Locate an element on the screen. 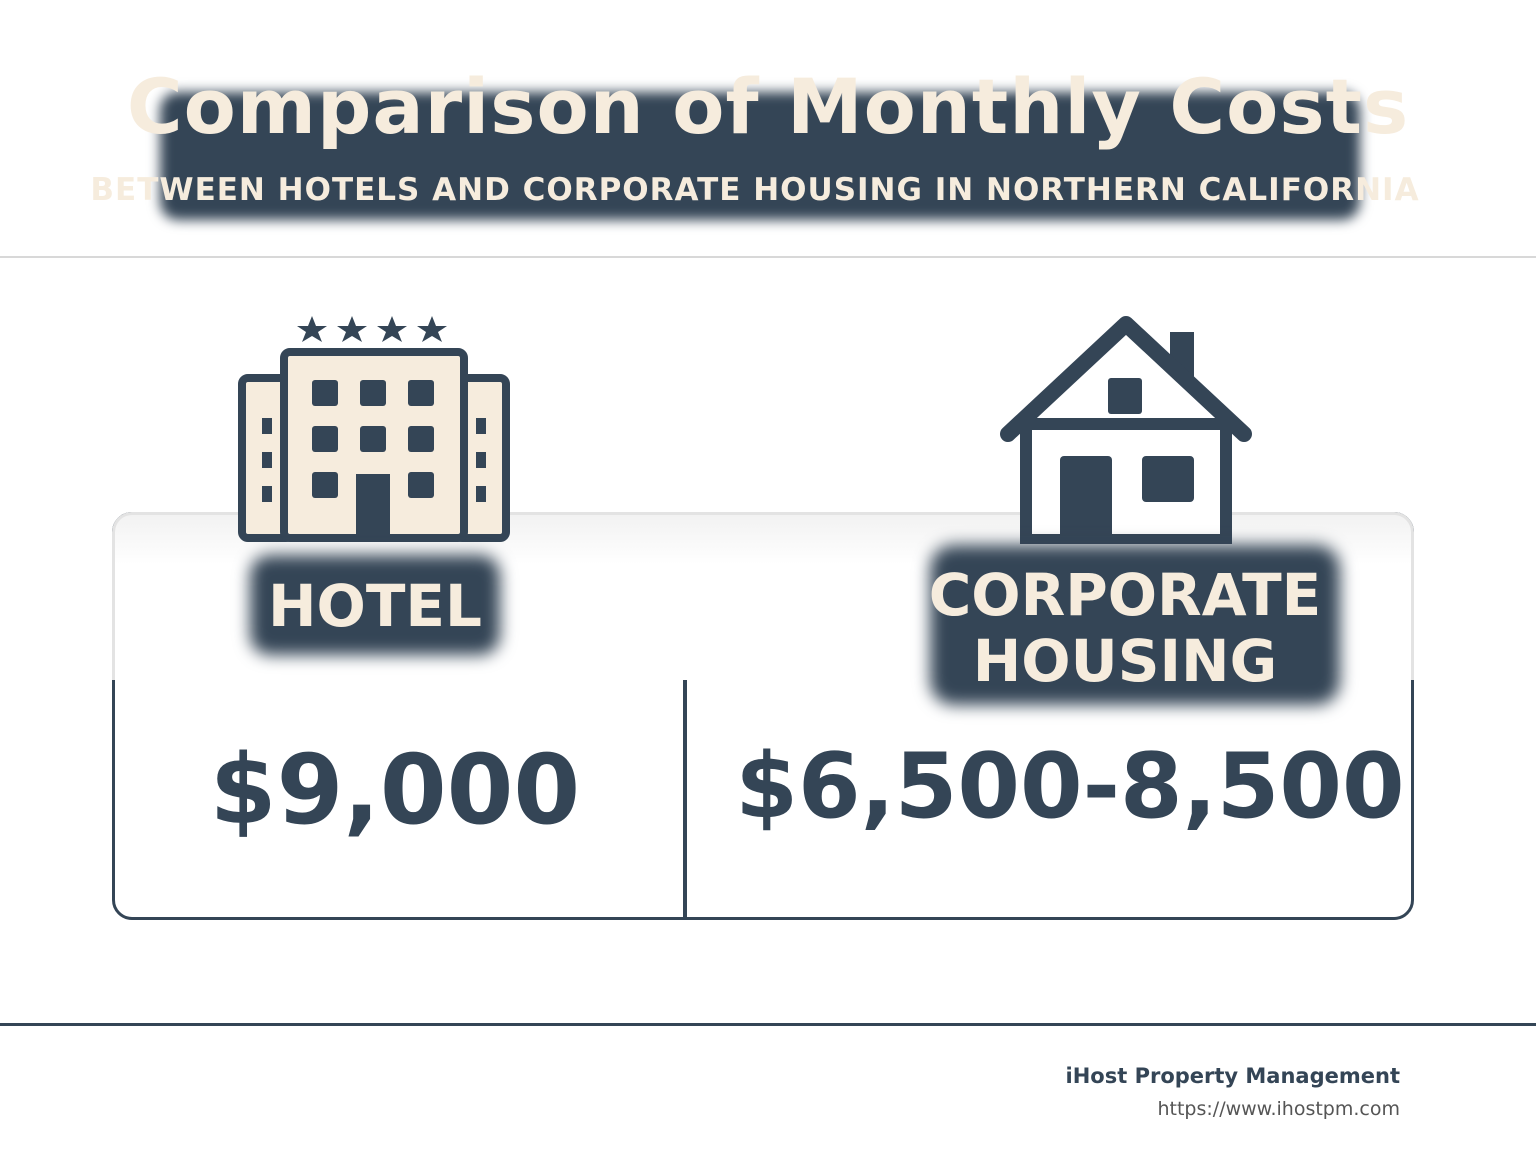  corporate-housing-label: CORPORATE HOUSING is located at coordinates (1125, 628).